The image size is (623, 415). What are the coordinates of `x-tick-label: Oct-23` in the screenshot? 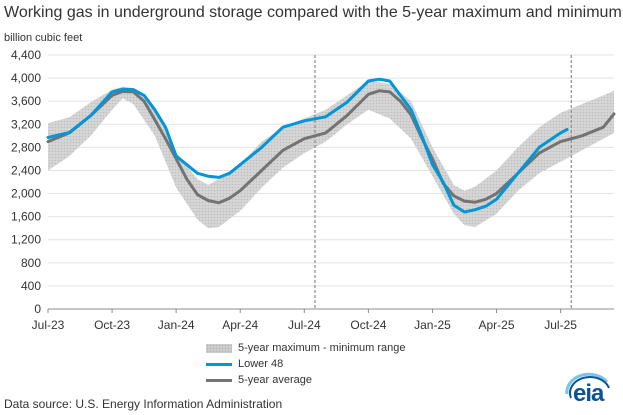 It's located at (112, 325).